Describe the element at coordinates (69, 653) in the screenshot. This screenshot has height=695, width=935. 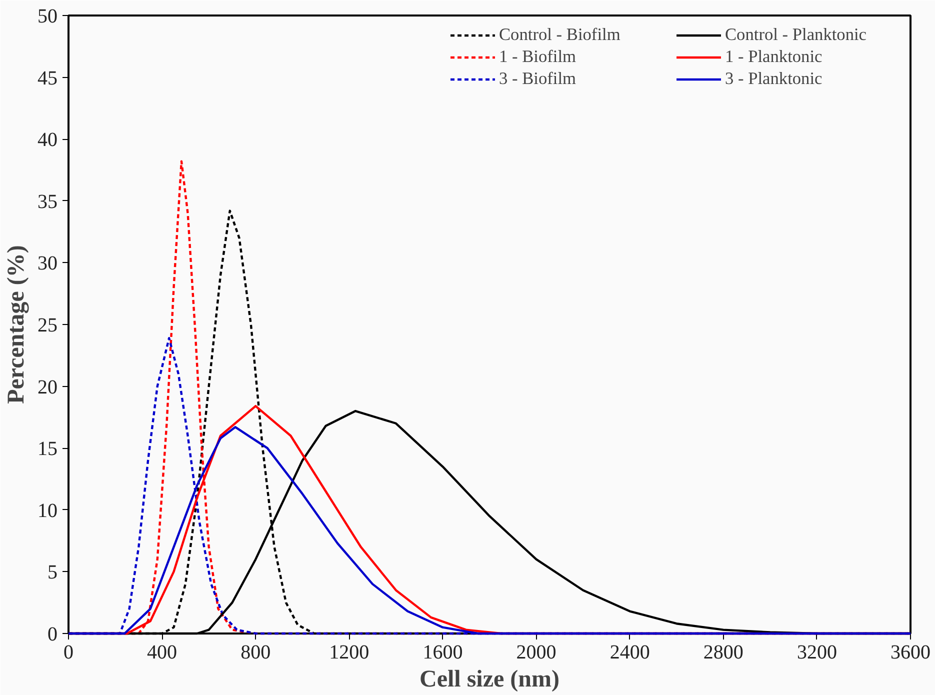
I see `x-tick-label: 0` at that location.